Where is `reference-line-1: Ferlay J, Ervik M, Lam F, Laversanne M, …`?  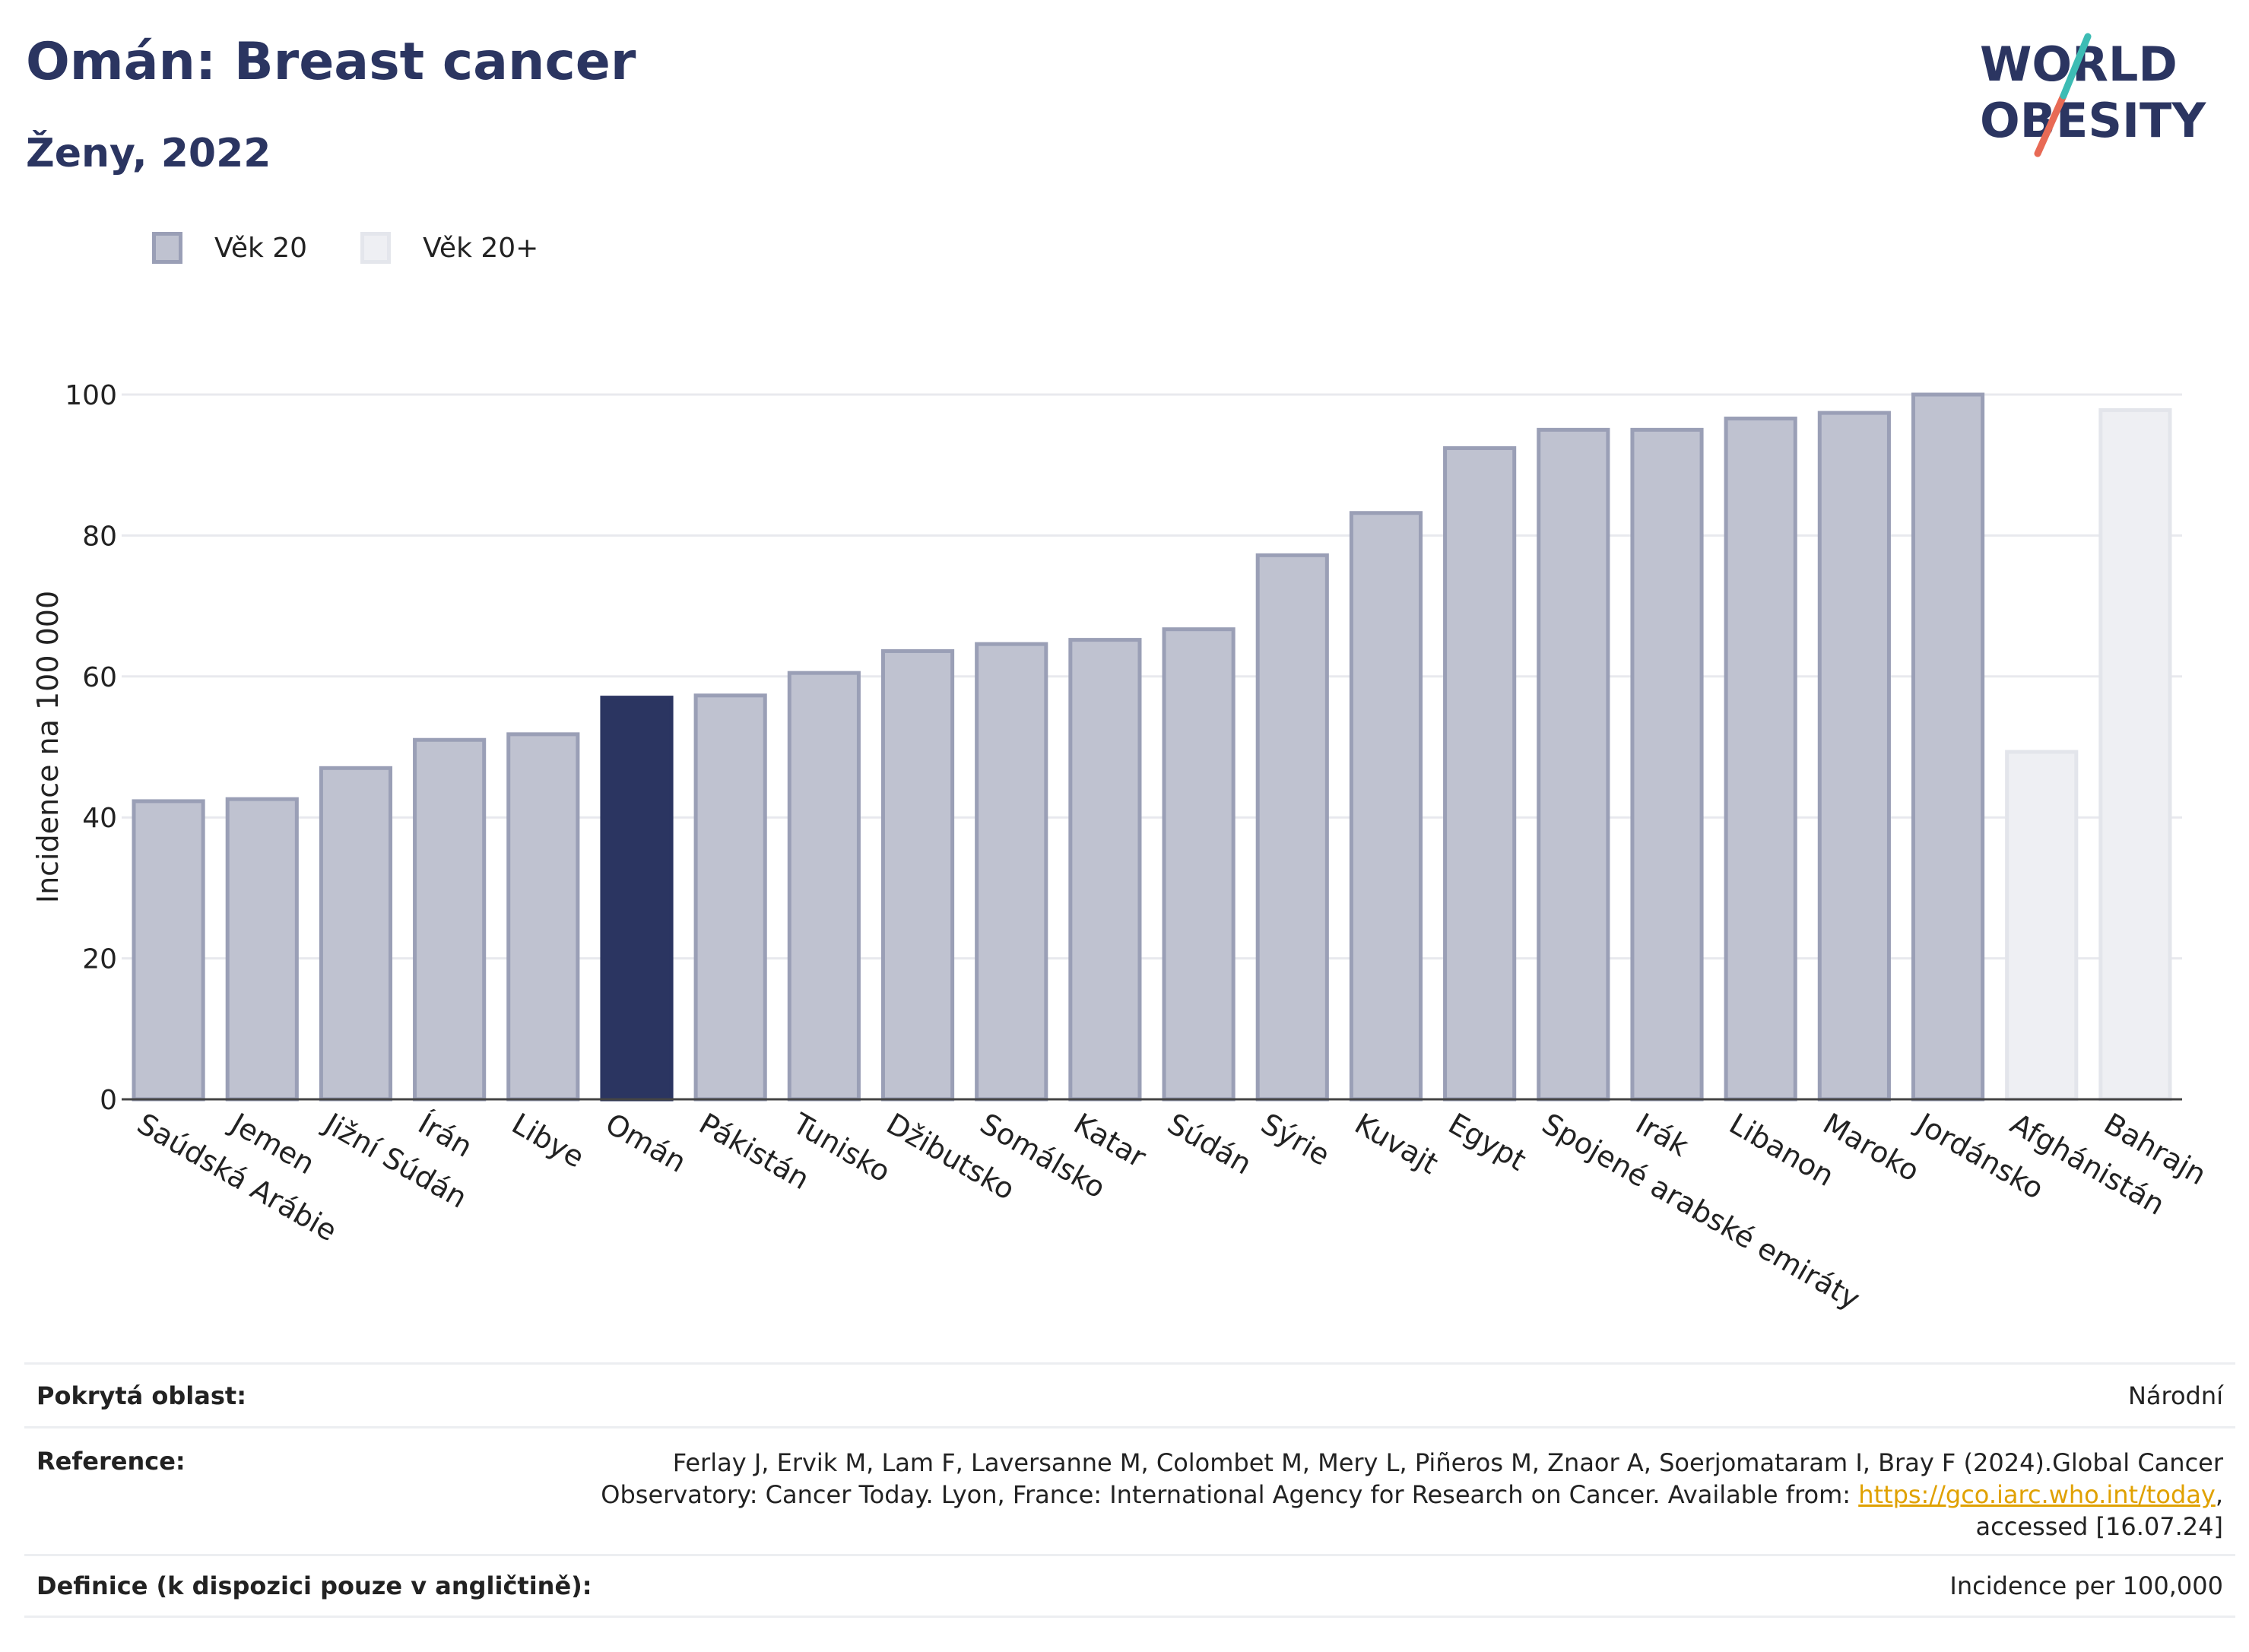 reference-line-1: Ferlay J, Ervik M, Lam F, Laversanne M, … is located at coordinates (1447, 1462).